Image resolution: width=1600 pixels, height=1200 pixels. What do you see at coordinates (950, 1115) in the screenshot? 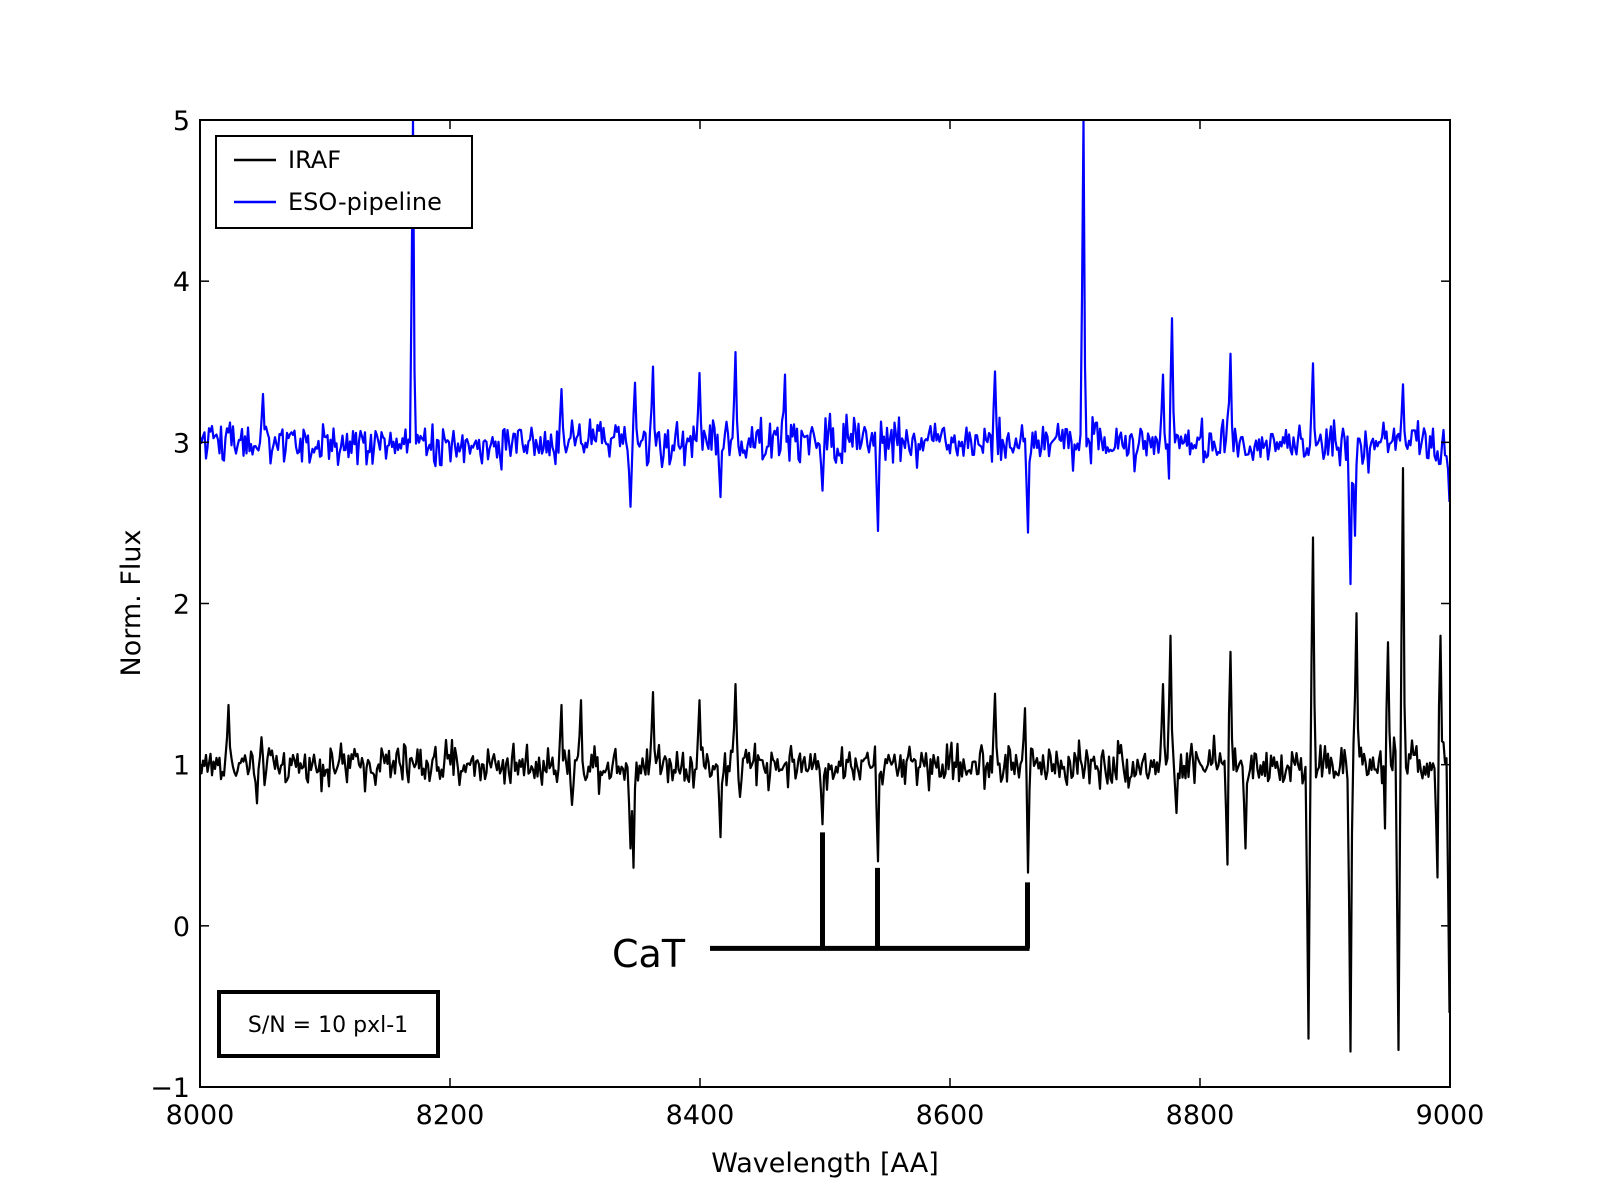
I see `x-tick-label: 8600` at bounding box center [950, 1115].